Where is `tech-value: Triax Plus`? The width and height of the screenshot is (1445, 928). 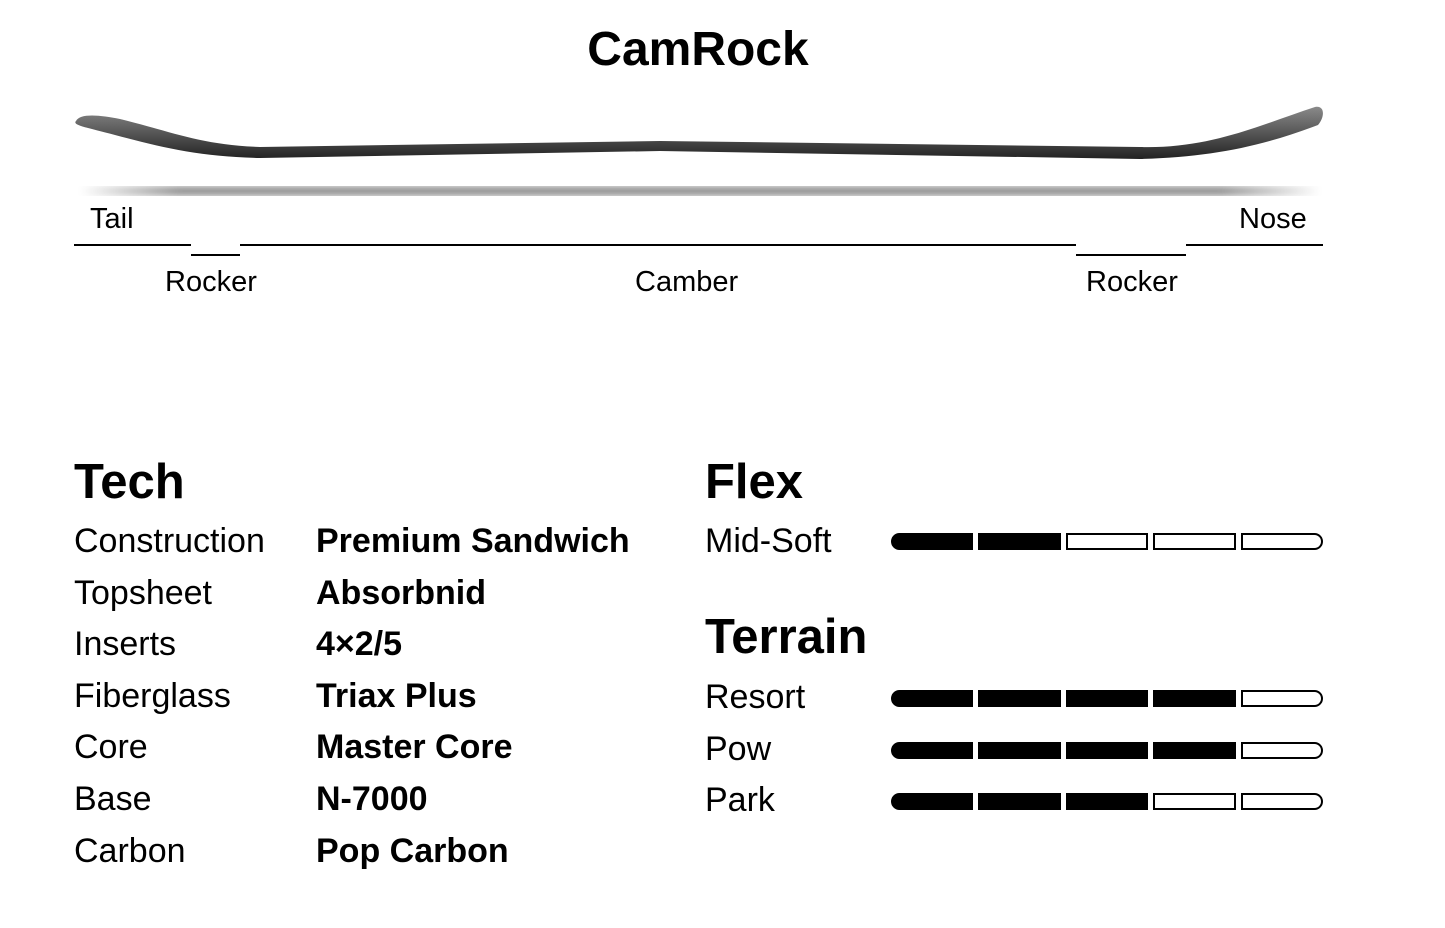 tech-value: Triax Plus is located at coordinates (396, 695).